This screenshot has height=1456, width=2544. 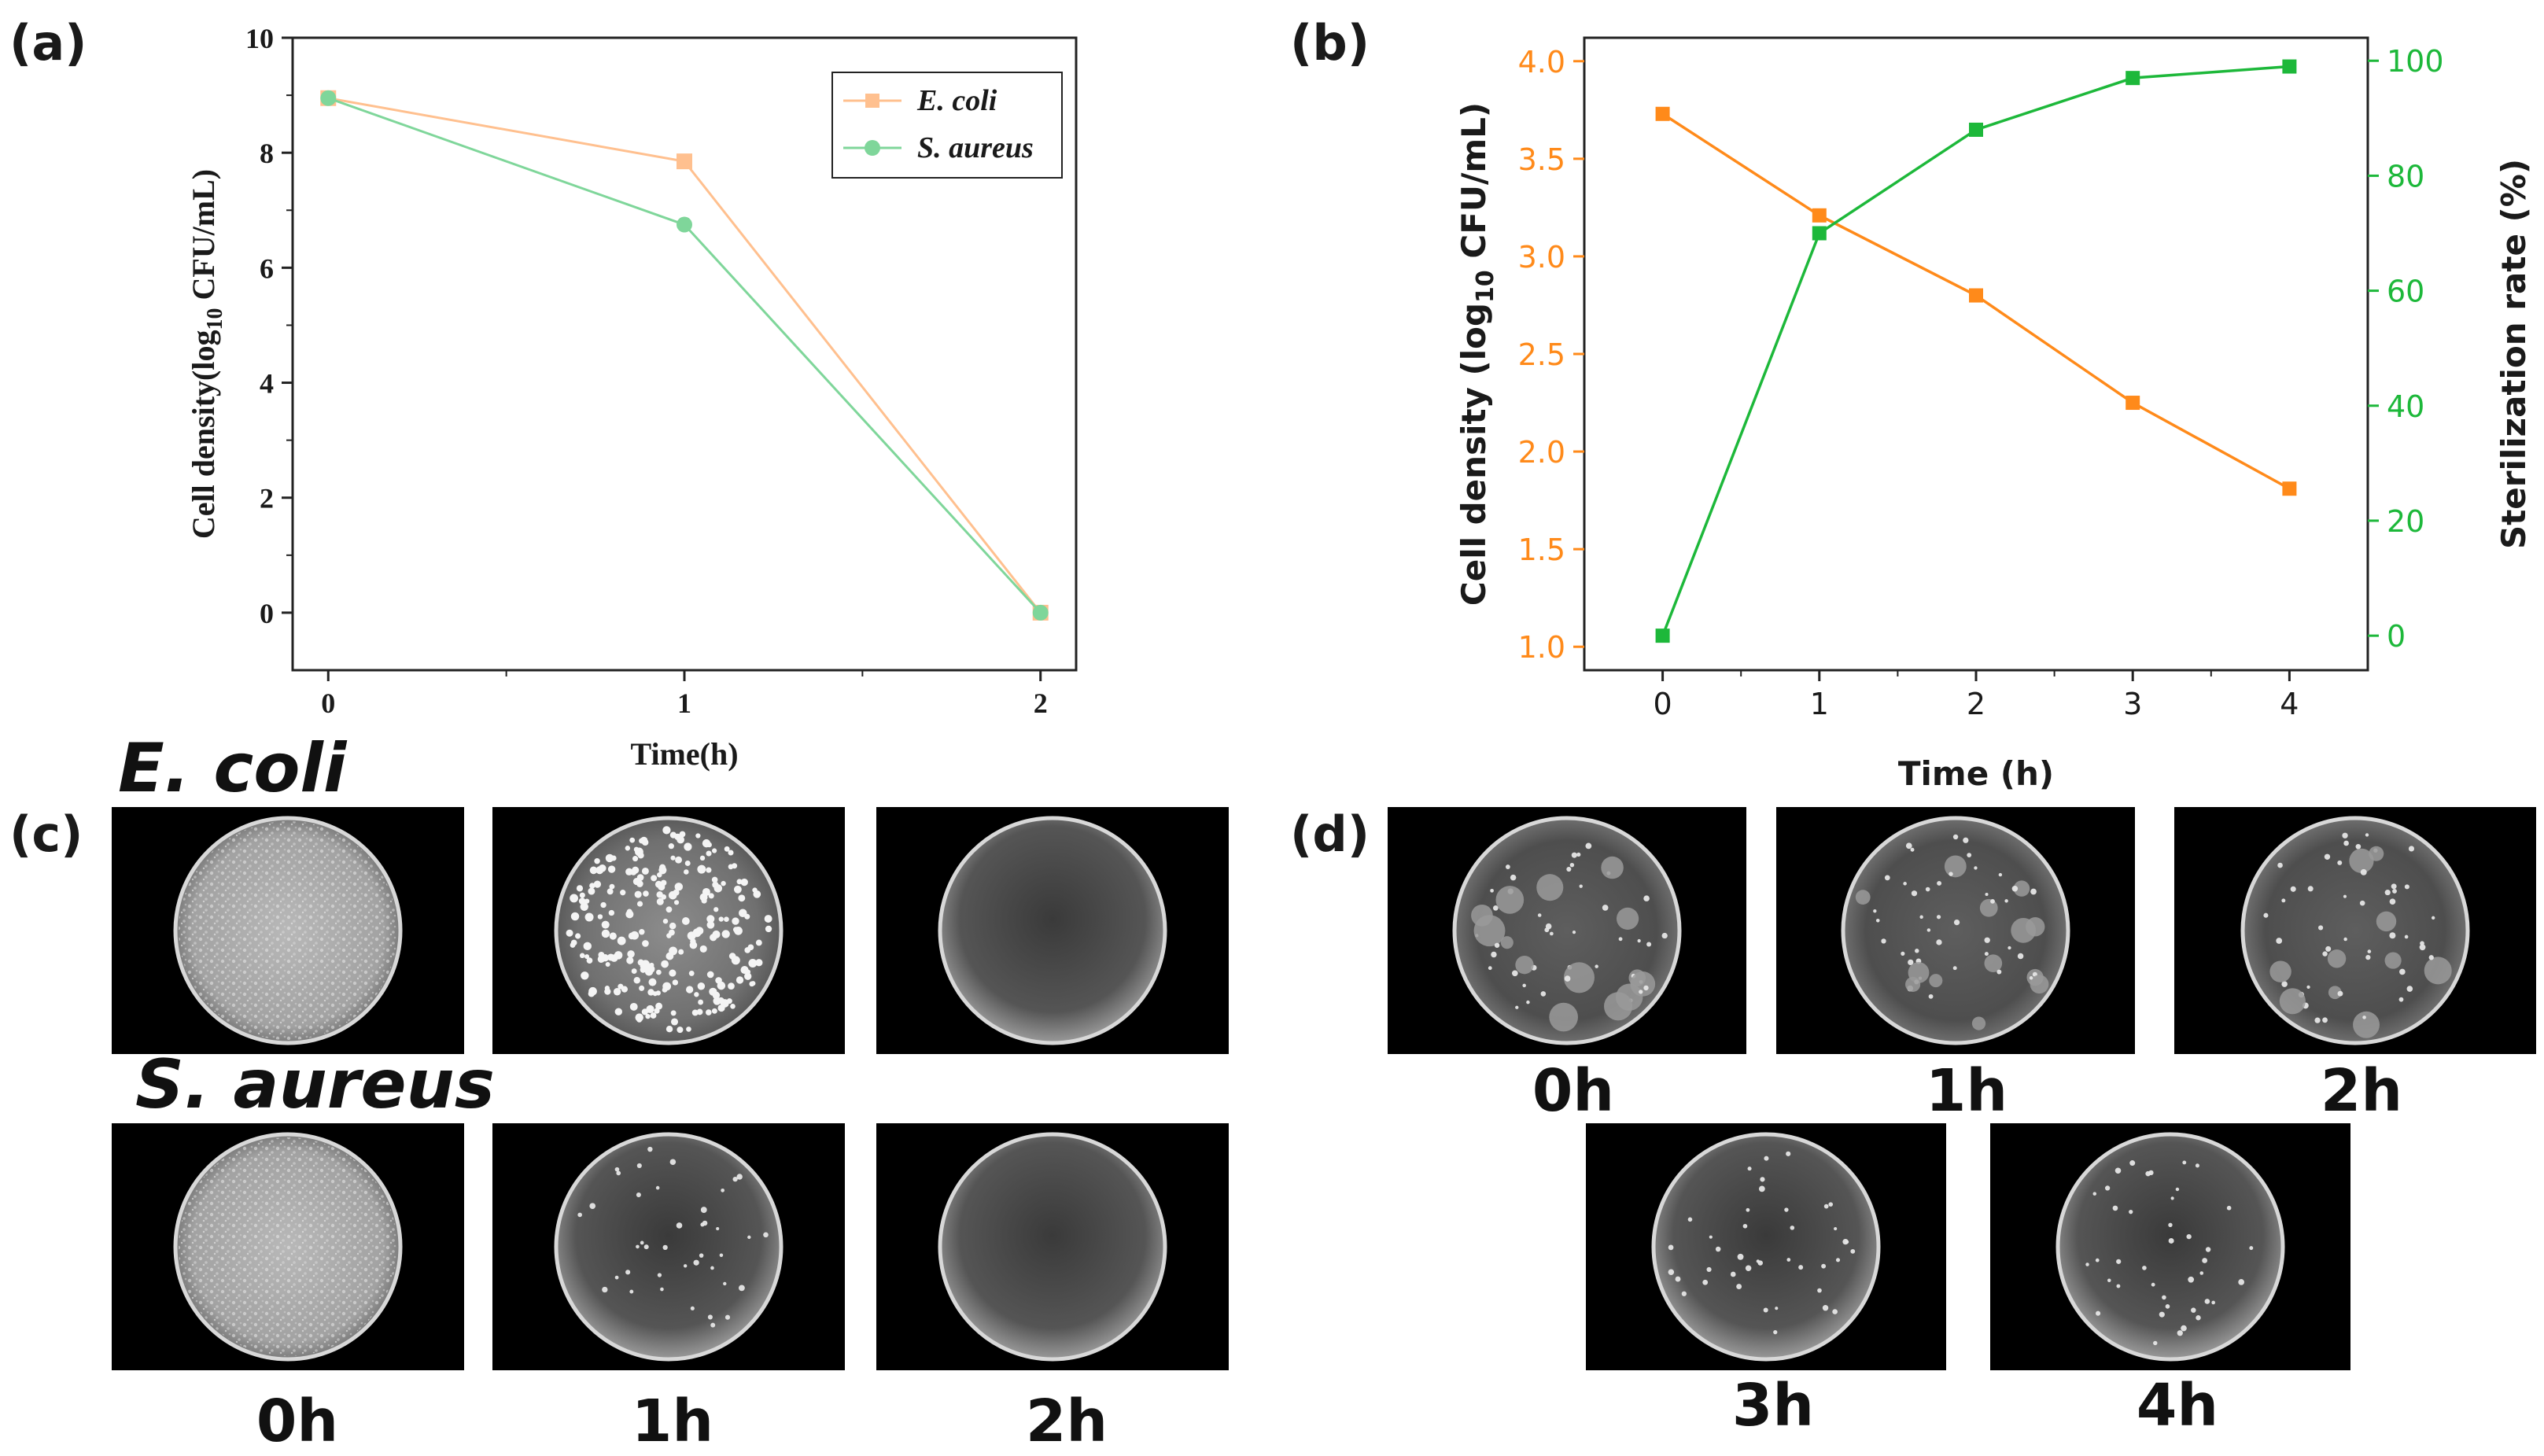 I want to click on chart-b-ytick-label: 1.5, so click(x=1541, y=550).